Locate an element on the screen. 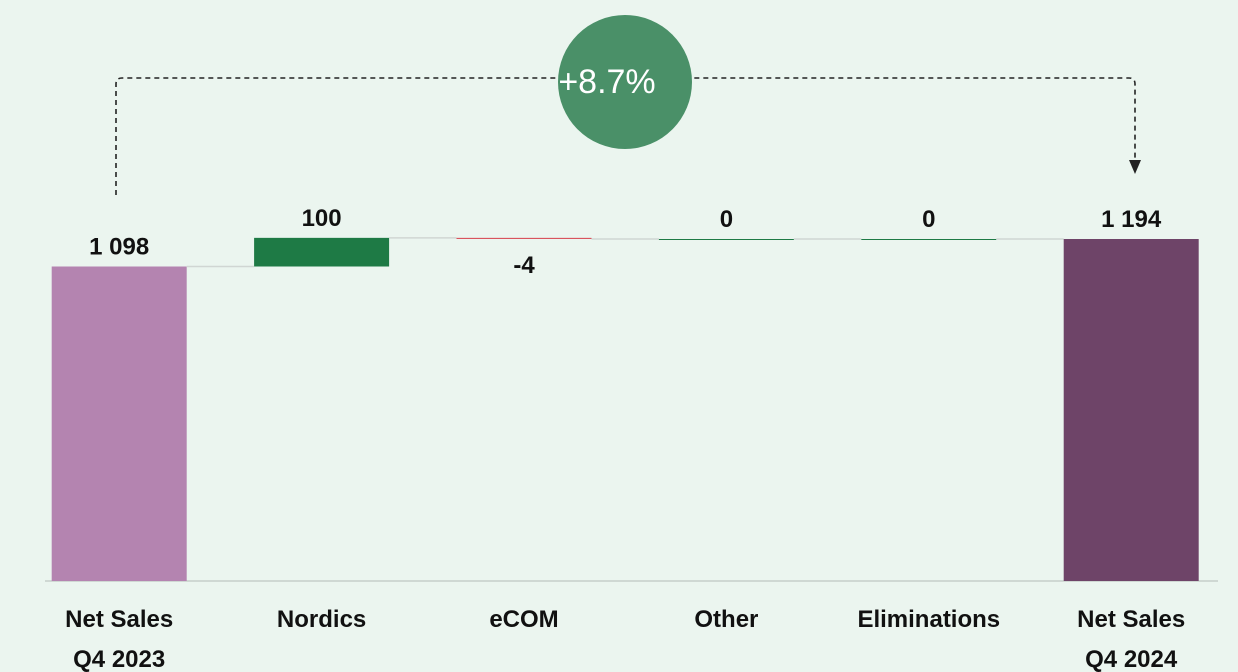 This screenshot has width=1238, height=672. category-label: Net Sales Q4 2024 is located at coordinates (1131, 639).